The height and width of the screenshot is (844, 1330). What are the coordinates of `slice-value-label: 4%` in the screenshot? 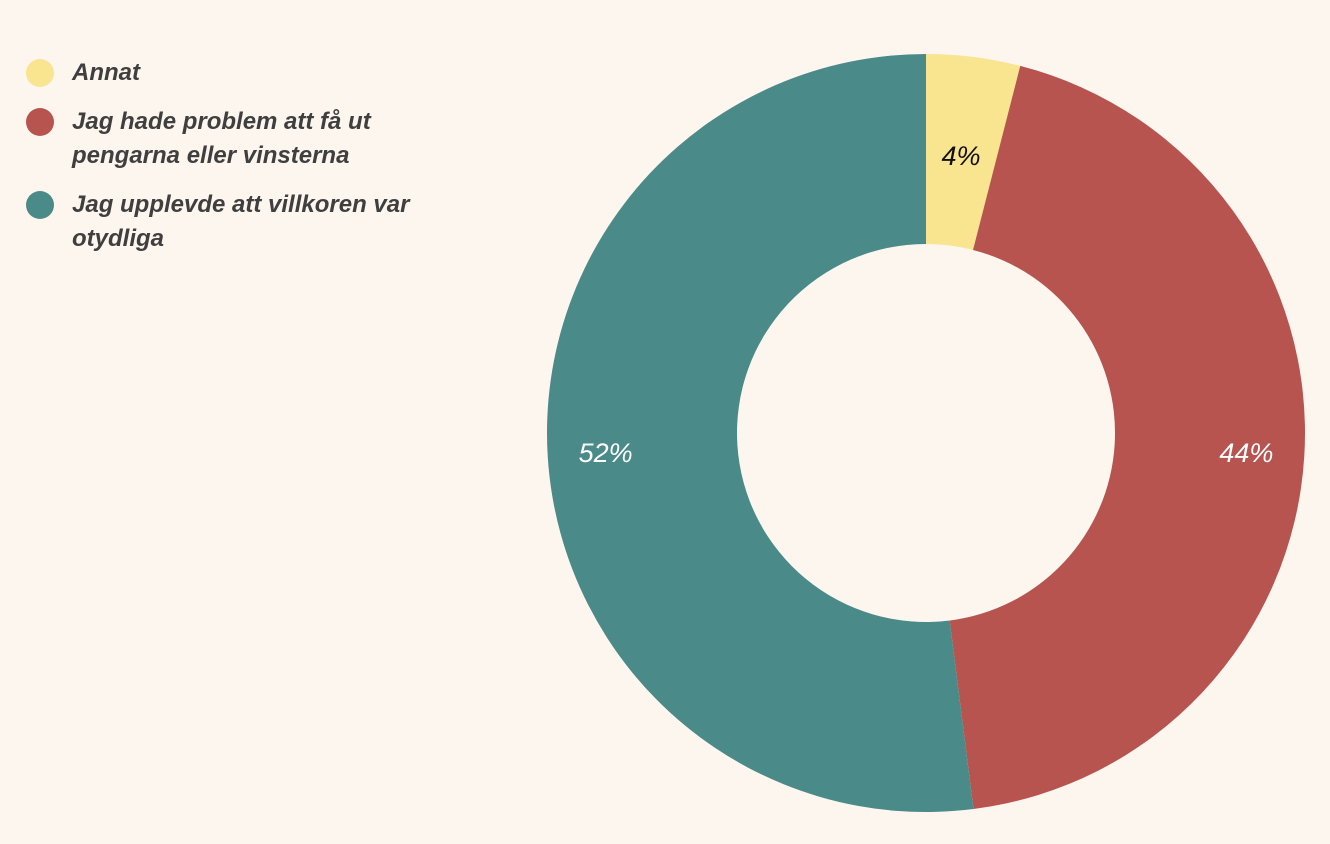 It's located at (960, 156).